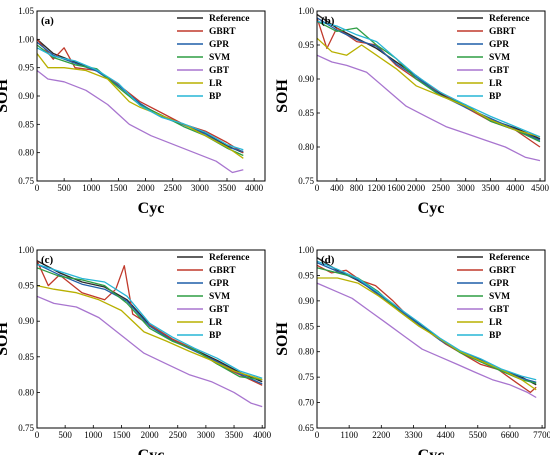  I want to click on panel-label: (d), so click(328, 260).